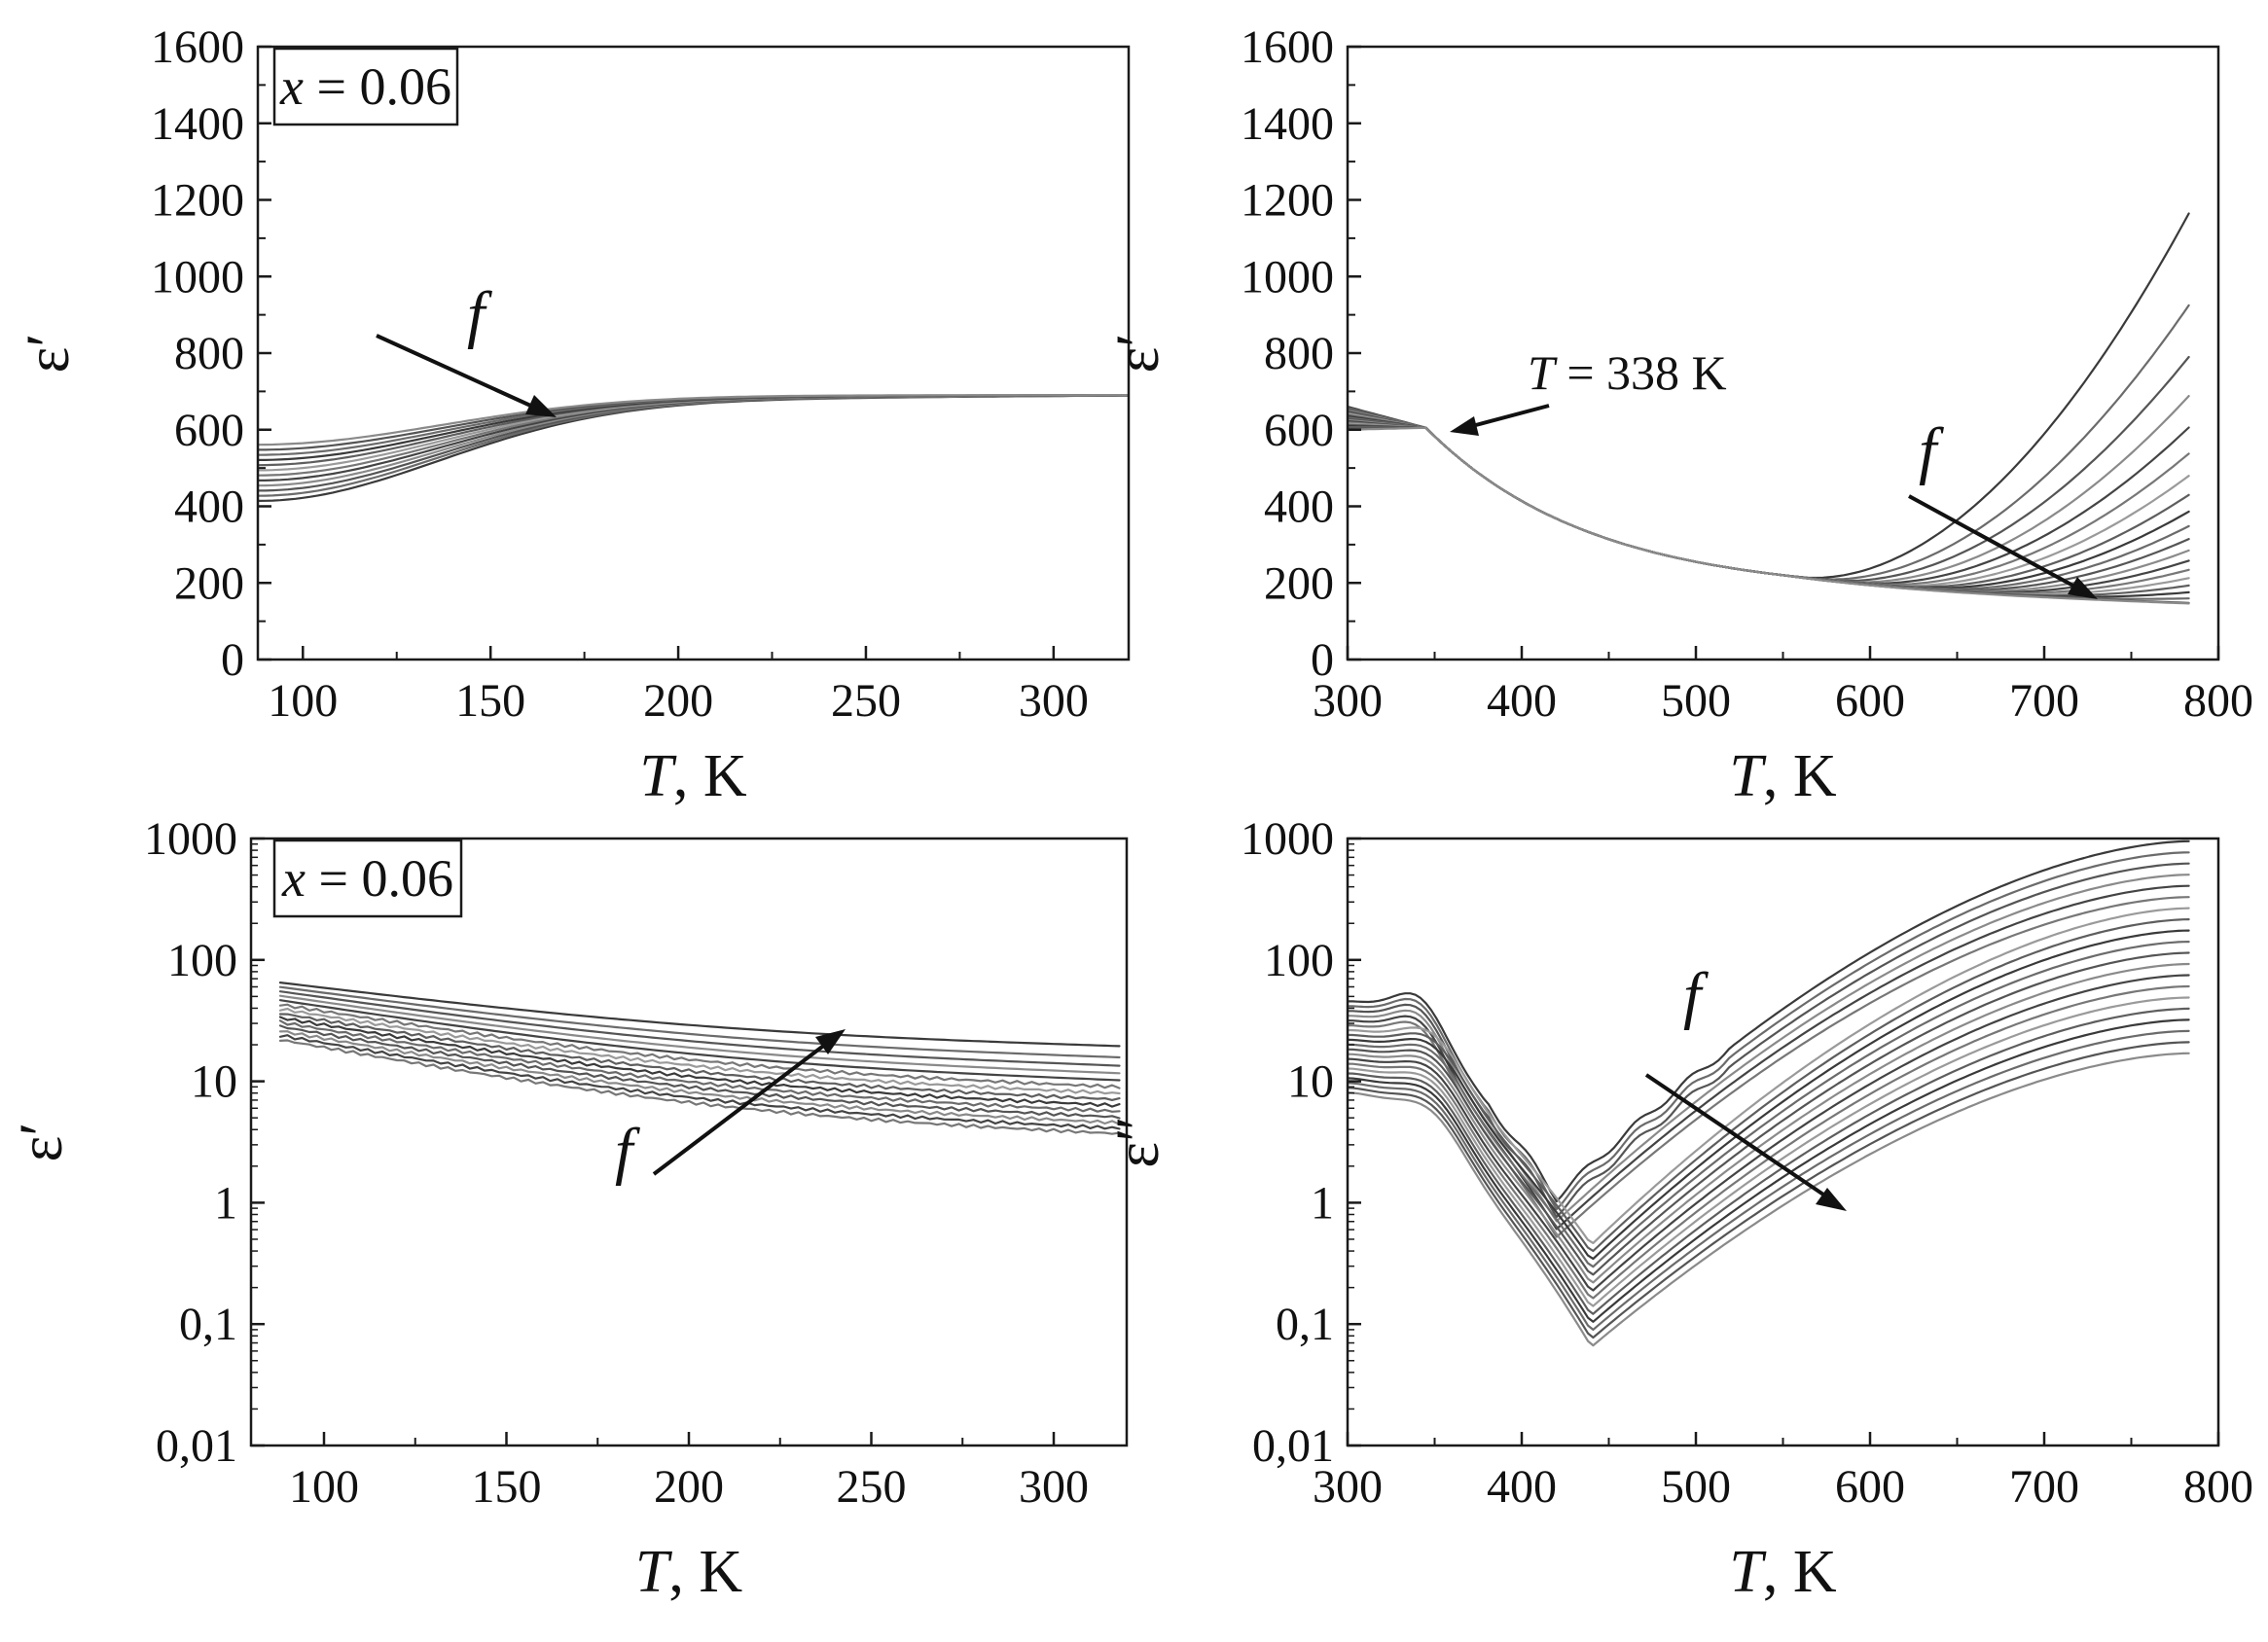 The width and height of the screenshot is (2268, 1642). I want to click on y-tick-label: 1400, so click(197, 124).